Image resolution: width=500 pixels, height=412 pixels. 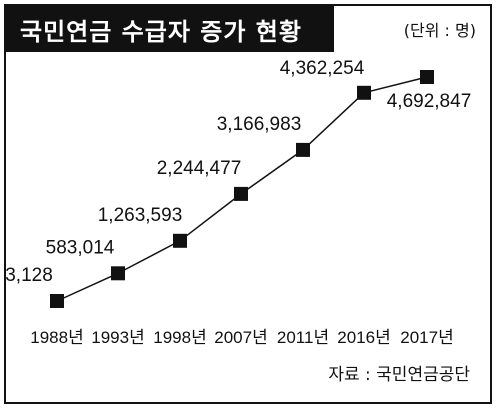 I want to click on data-label: 2,244,477, so click(x=199, y=168).